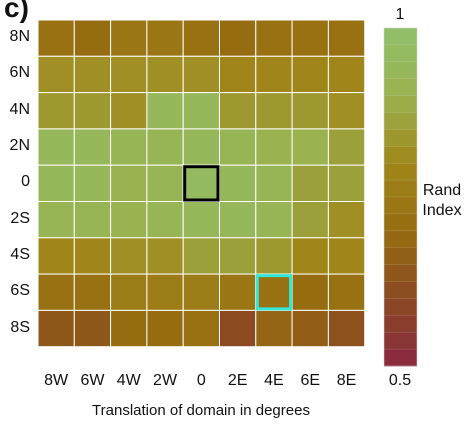  What do you see at coordinates (442, 190) in the screenshot?
I see `colorbar-label-line1: Rand` at bounding box center [442, 190].